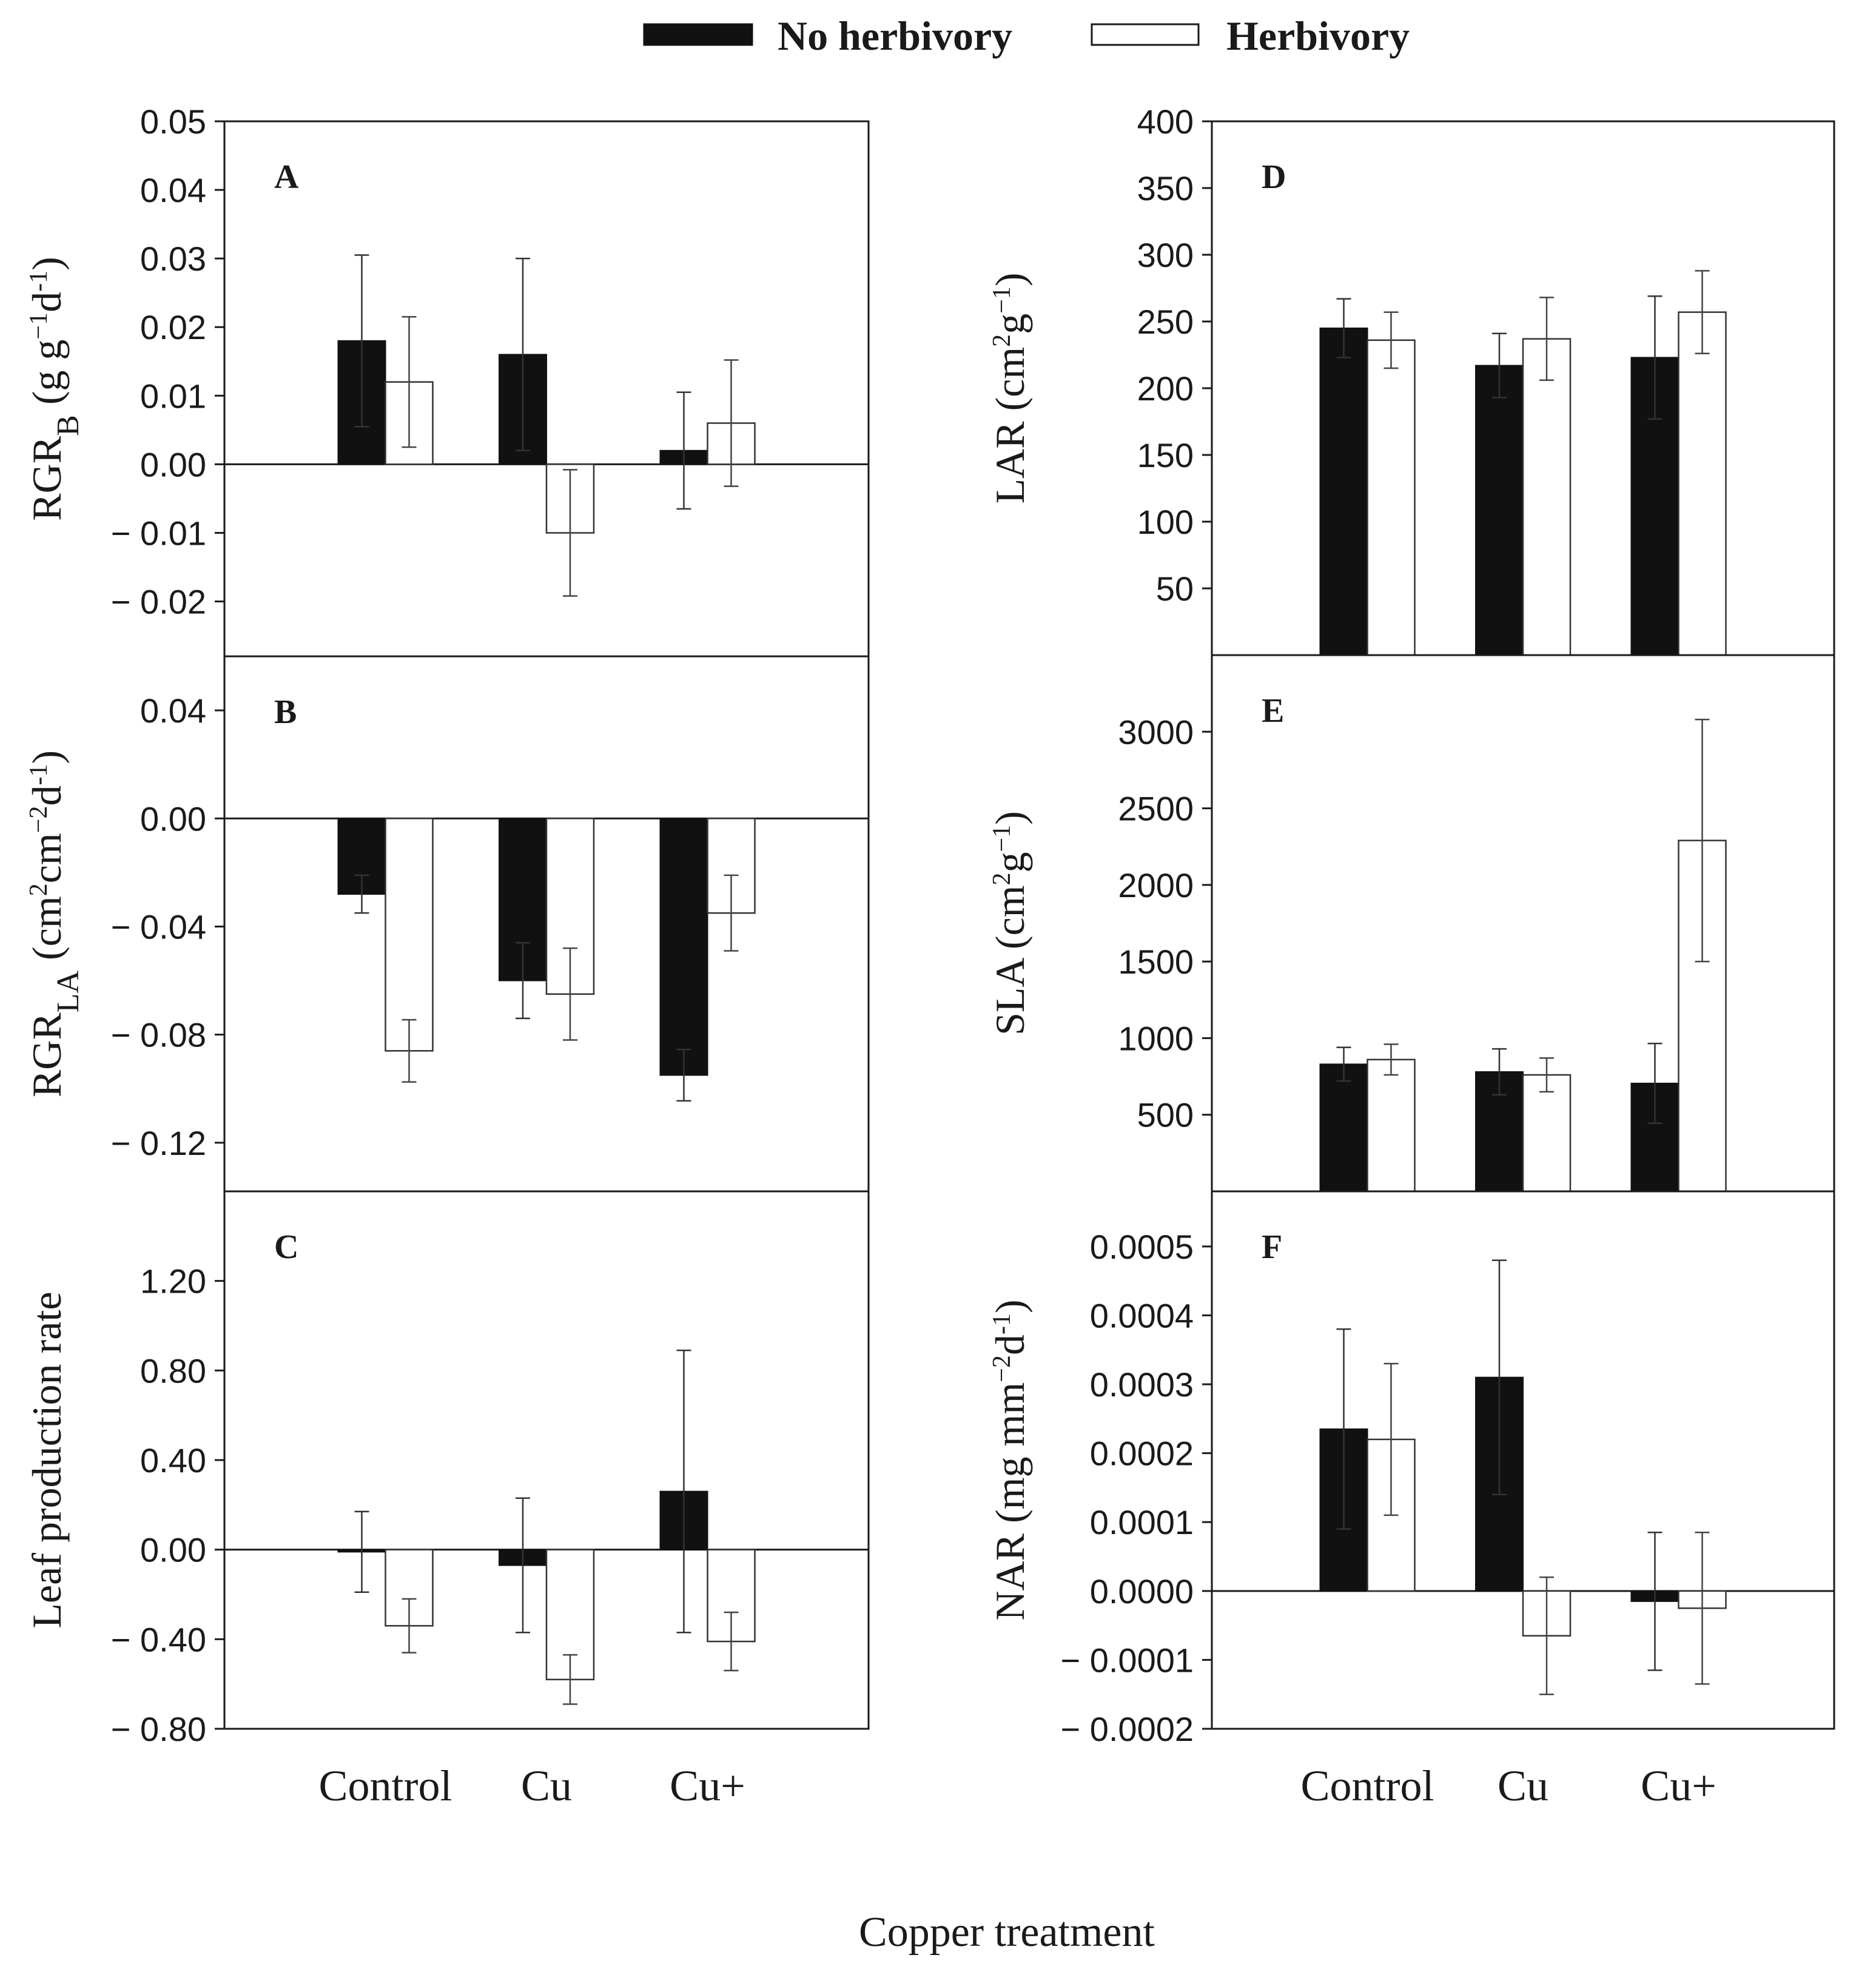 The height and width of the screenshot is (1969, 1876). Describe the element at coordinates (1142, 1247) in the screenshot. I see `y-tick-label: 0.0005` at that location.